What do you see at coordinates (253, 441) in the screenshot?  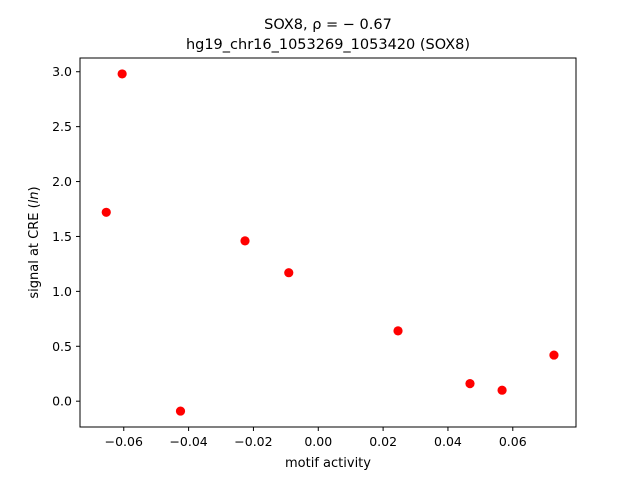 I see `x-tick-label: −0.02` at bounding box center [253, 441].